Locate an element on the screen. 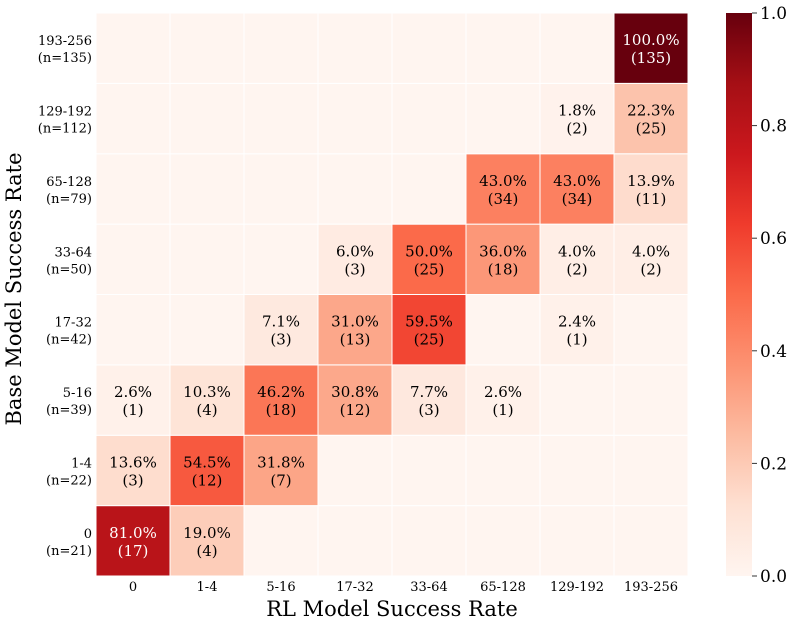 The height and width of the screenshot is (628, 793). cell-label: 54.5% (12) is located at coordinates (207, 471).